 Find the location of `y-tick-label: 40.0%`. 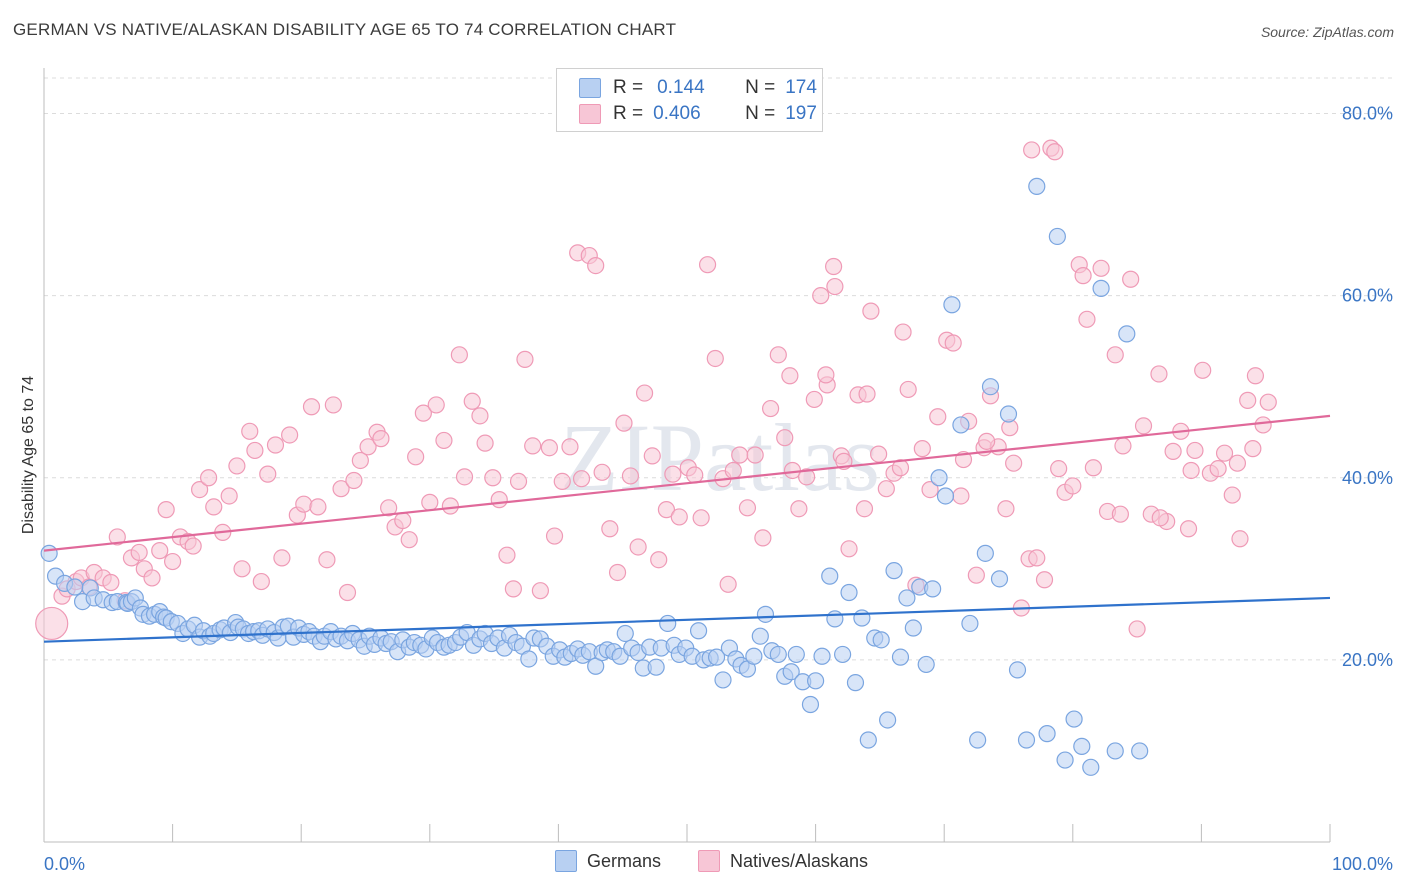

y-tick-label: 40.0% is located at coordinates (1367, 478).